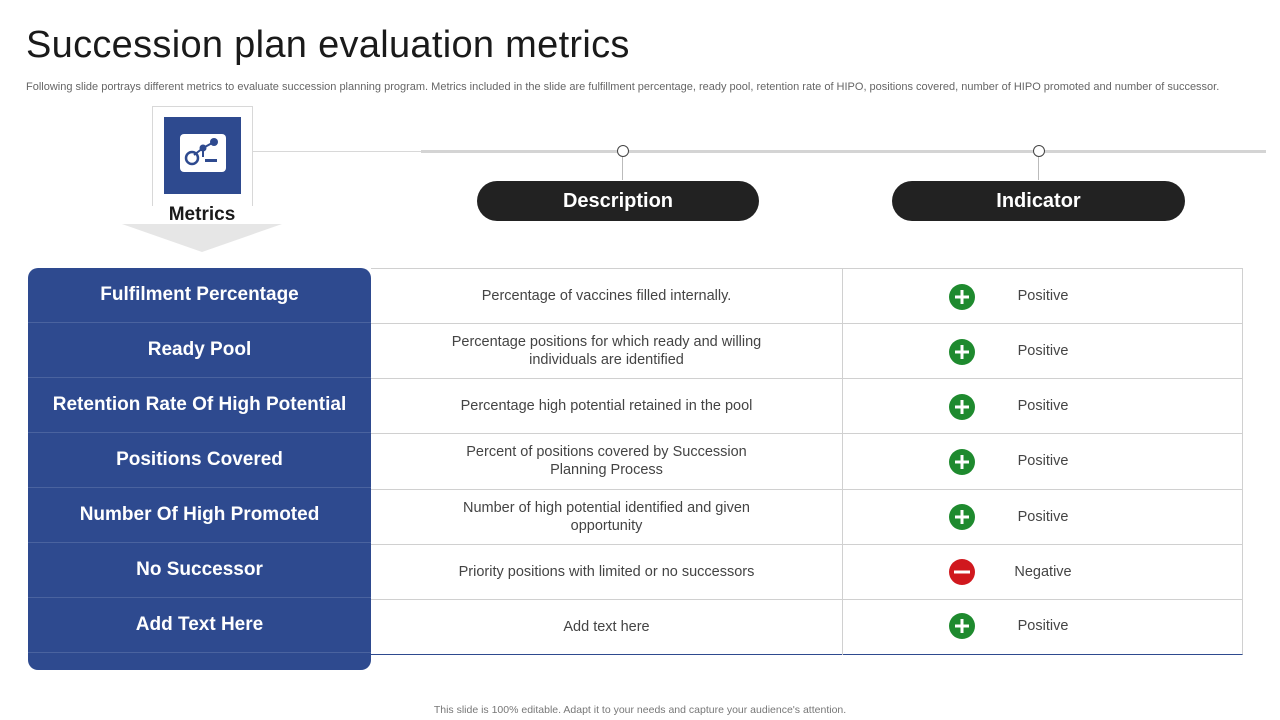  I want to click on metrics-heading: Metrics, so click(202, 214).